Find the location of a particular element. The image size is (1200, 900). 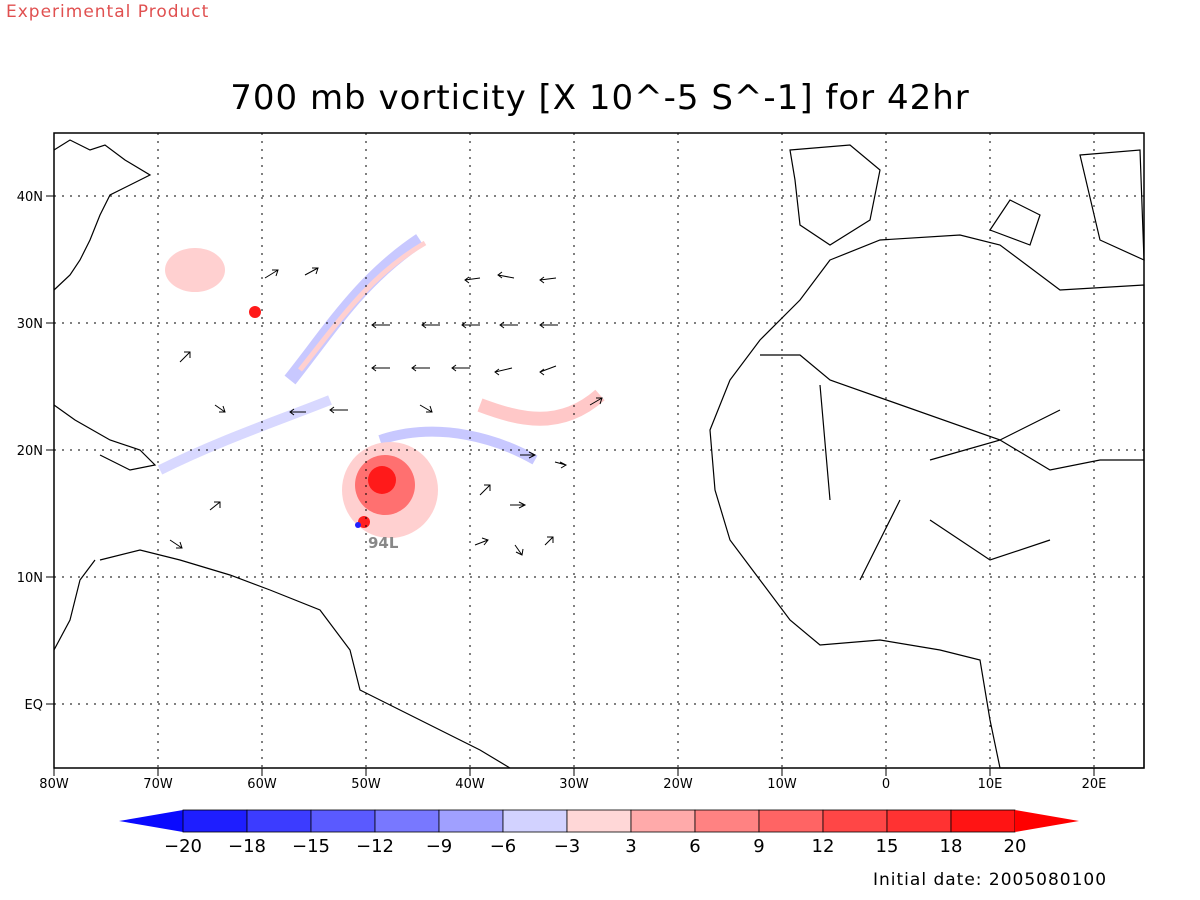

italy-outline is located at coordinates (1015, 222).